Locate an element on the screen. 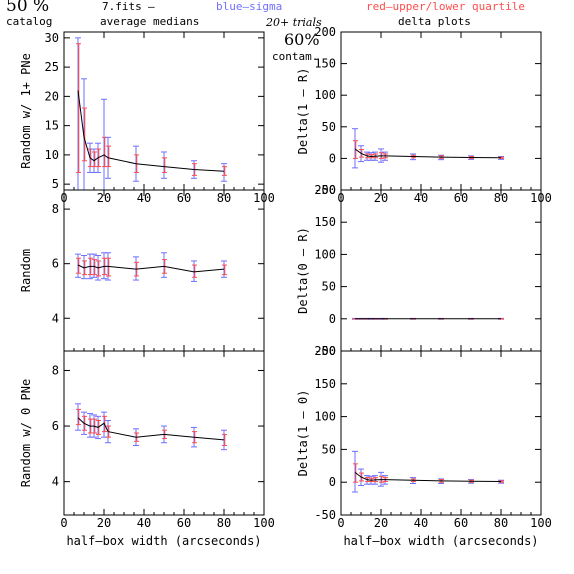  left-top-median-line is located at coordinates (151, 131).